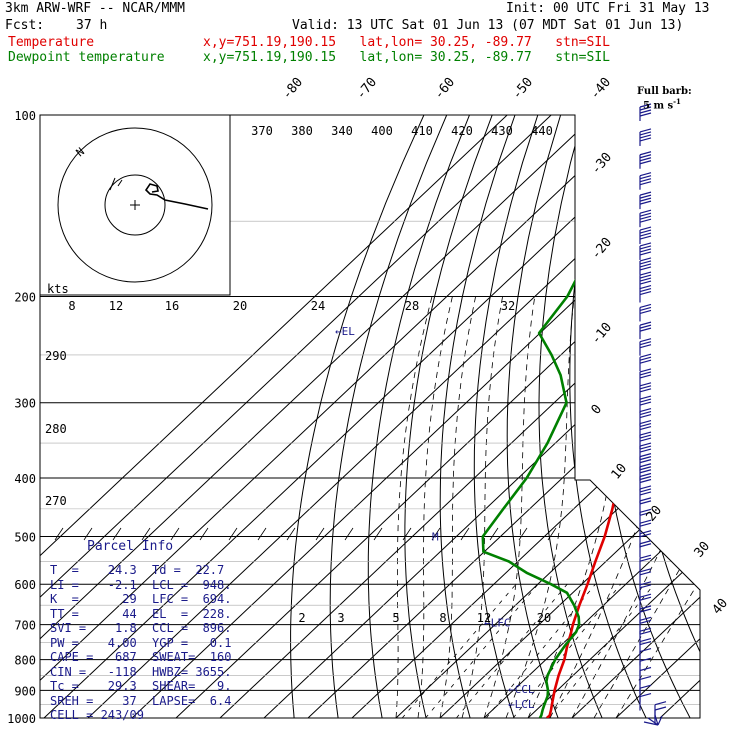 The width and height of the screenshot is (740, 740). Describe the element at coordinates (422, 131) in the screenshot. I see `theta-label: 410` at that location.